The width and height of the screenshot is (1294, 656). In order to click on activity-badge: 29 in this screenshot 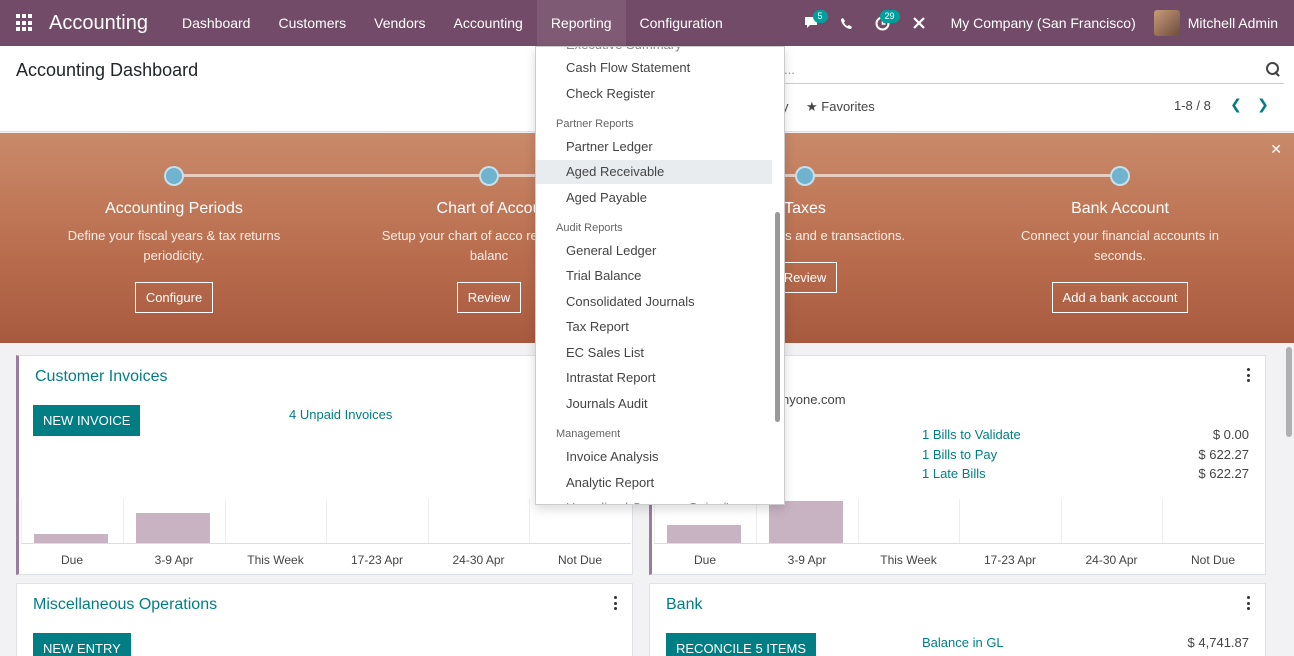, I will do `click(889, 16)`.